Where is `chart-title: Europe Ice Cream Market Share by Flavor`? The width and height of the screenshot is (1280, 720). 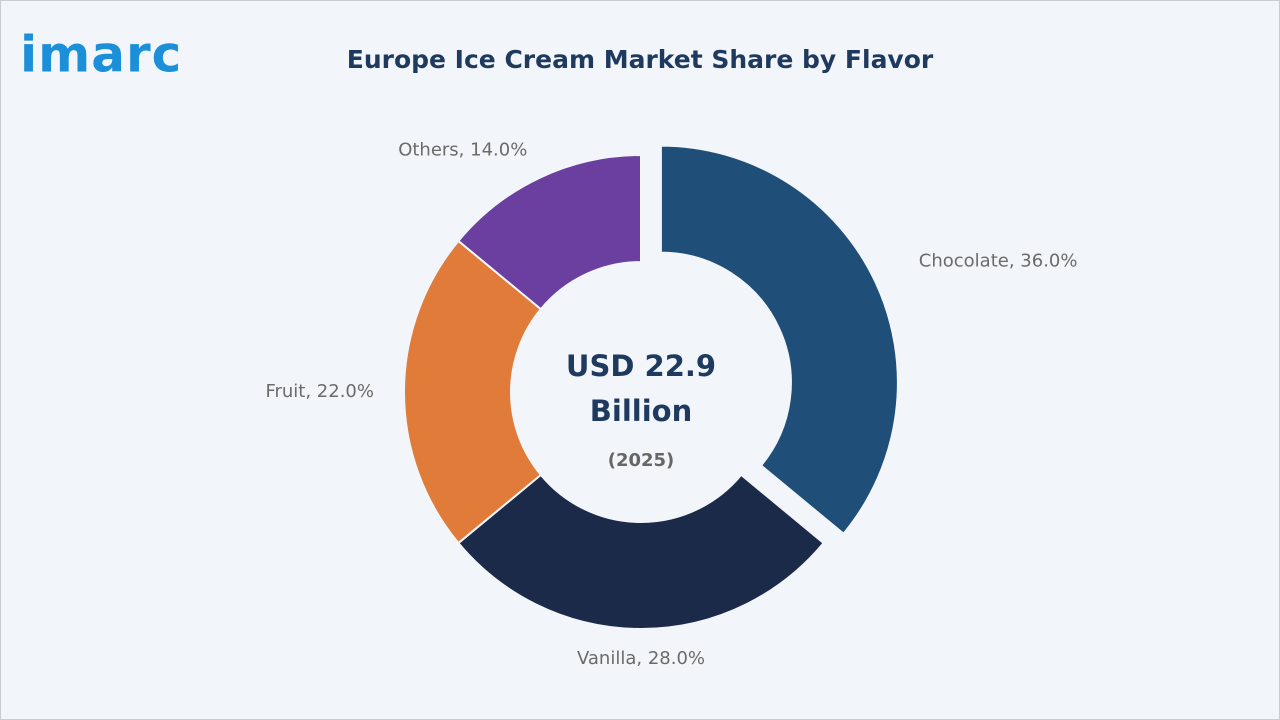
chart-title: Europe Ice Cream Market Share by Flavor is located at coordinates (640, 59).